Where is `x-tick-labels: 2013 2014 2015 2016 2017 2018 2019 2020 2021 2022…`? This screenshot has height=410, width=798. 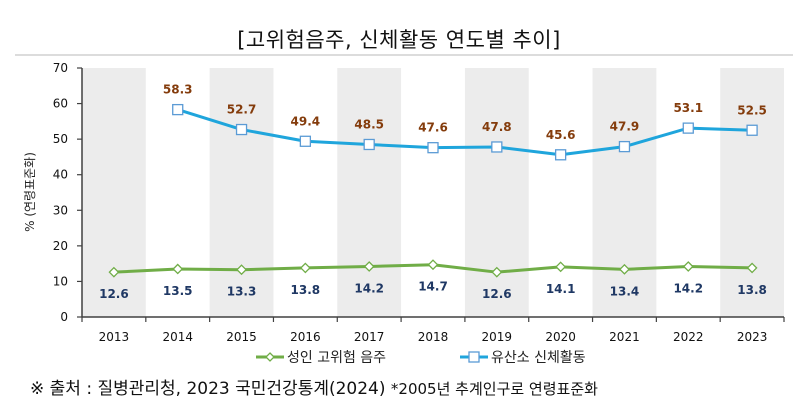
x-tick-labels: 2013 2014 2015 2016 2017 2018 2019 2020 2021 2022… is located at coordinates (433, 337).